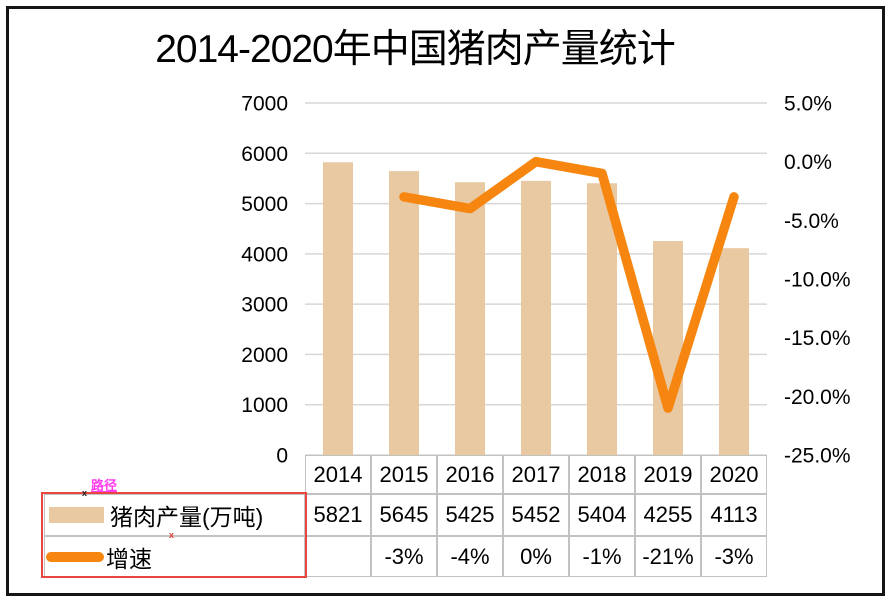  What do you see at coordinates (536, 474) in the screenshot?
I see `year-header-cell: 2017` at bounding box center [536, 474].